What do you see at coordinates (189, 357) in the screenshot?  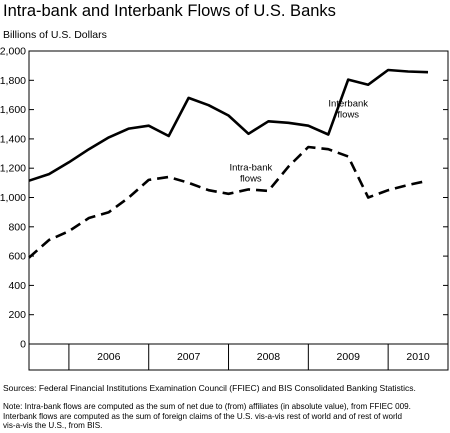 I see `x-tick-label: 2007` at bounding box center [189, 357].